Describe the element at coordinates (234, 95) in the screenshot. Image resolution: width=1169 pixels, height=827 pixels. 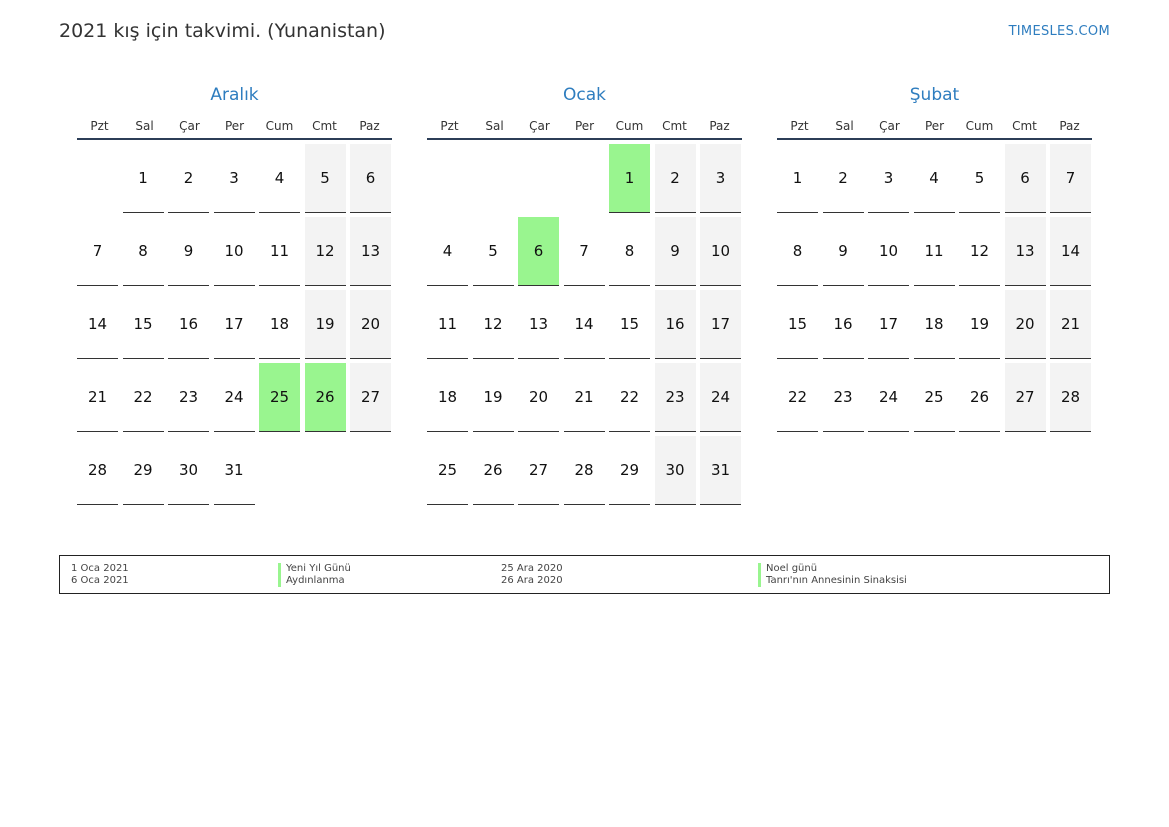
I see `month-title: Aralık` at that location.